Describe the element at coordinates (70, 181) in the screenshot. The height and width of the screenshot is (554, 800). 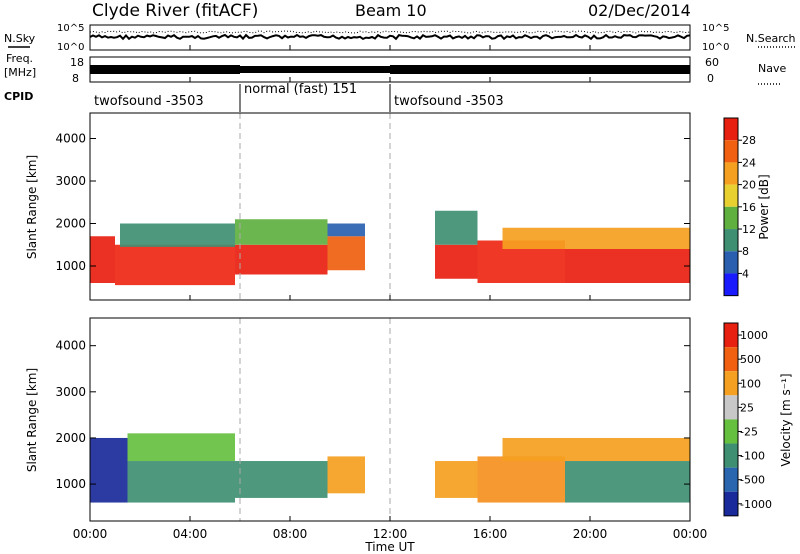
I see `power-ytick-label: 3000` at that location.